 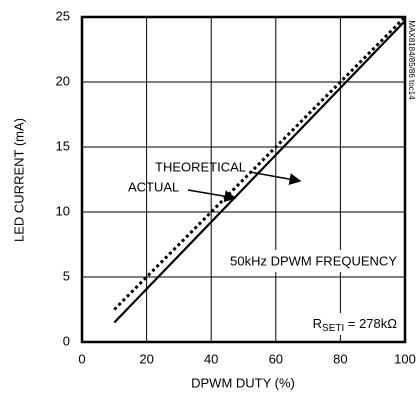 I want to click on y-tick-label: 10, so click(x=63, y=210).